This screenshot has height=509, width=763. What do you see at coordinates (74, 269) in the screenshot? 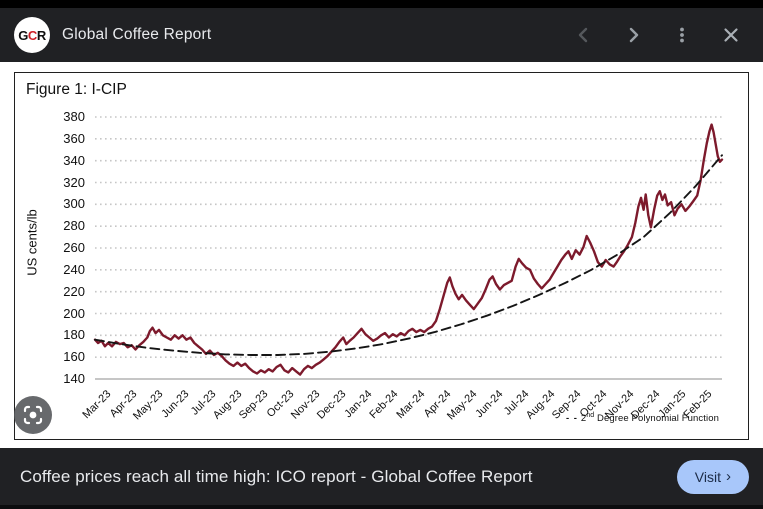
I see `y-tick-label: 240` at bounding box center [74, 269].